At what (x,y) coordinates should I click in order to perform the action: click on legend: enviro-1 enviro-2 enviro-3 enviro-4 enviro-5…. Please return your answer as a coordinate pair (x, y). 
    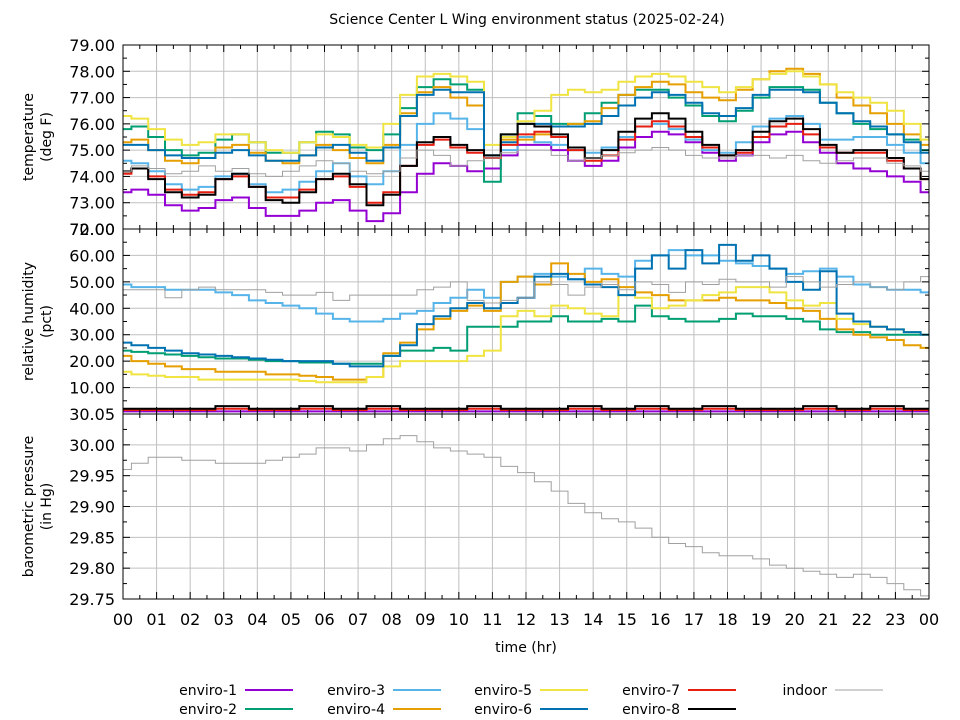
    Looking at the image, I should click on (531, 700).